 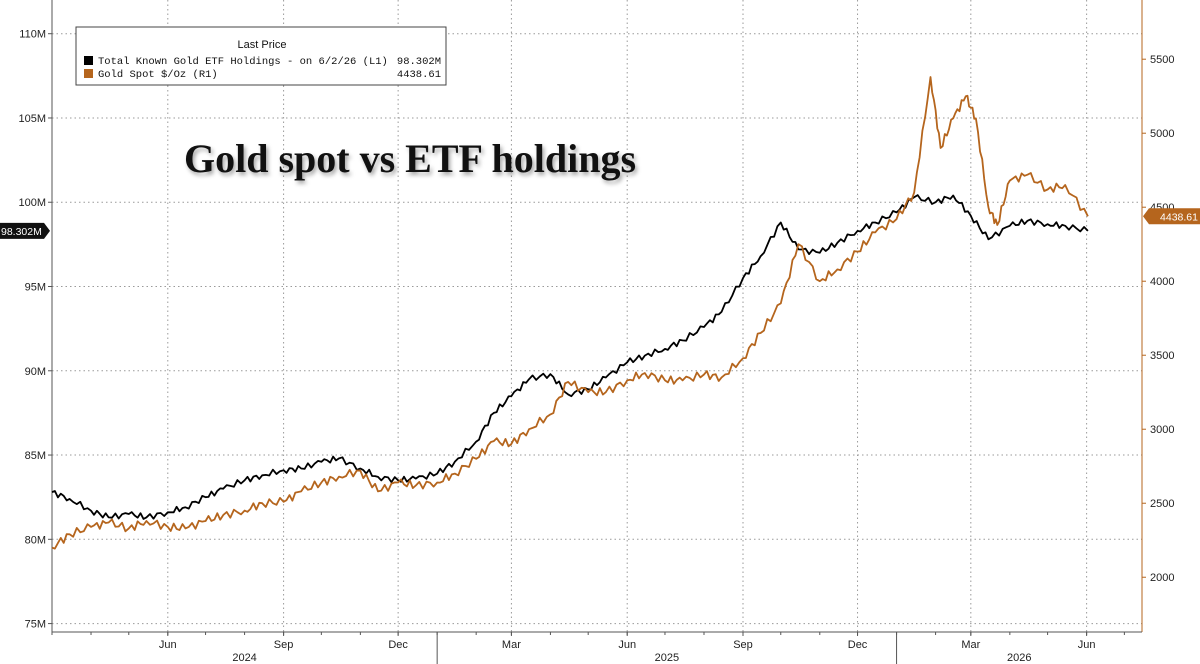 I want to click on right-tick-label: 2000, so click(x=1162, y=578).